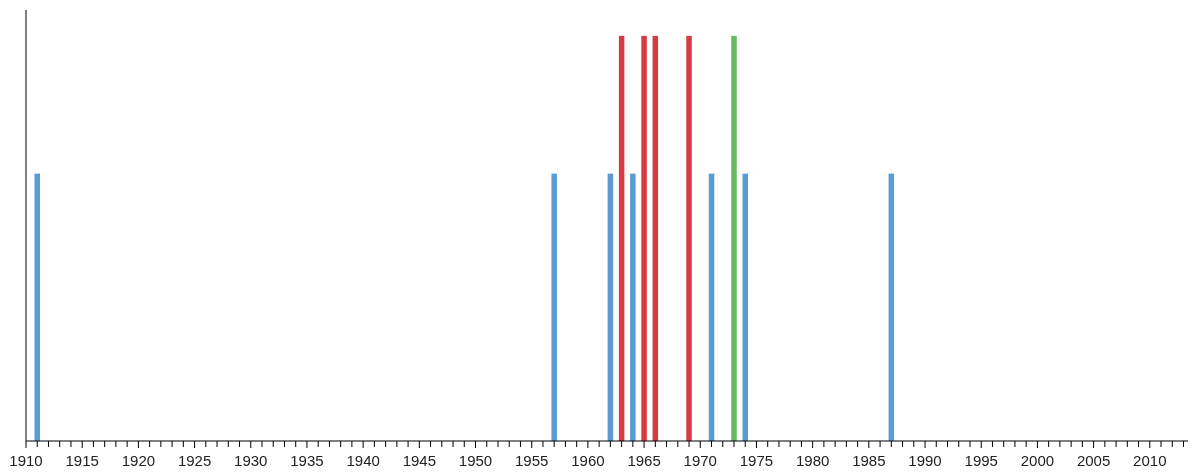 The image size is (1202, 476). What do you see at coordinates (700, 460) in the screenshot?
I see `x-tick-label: 1970` at bounding box center [700, 460].